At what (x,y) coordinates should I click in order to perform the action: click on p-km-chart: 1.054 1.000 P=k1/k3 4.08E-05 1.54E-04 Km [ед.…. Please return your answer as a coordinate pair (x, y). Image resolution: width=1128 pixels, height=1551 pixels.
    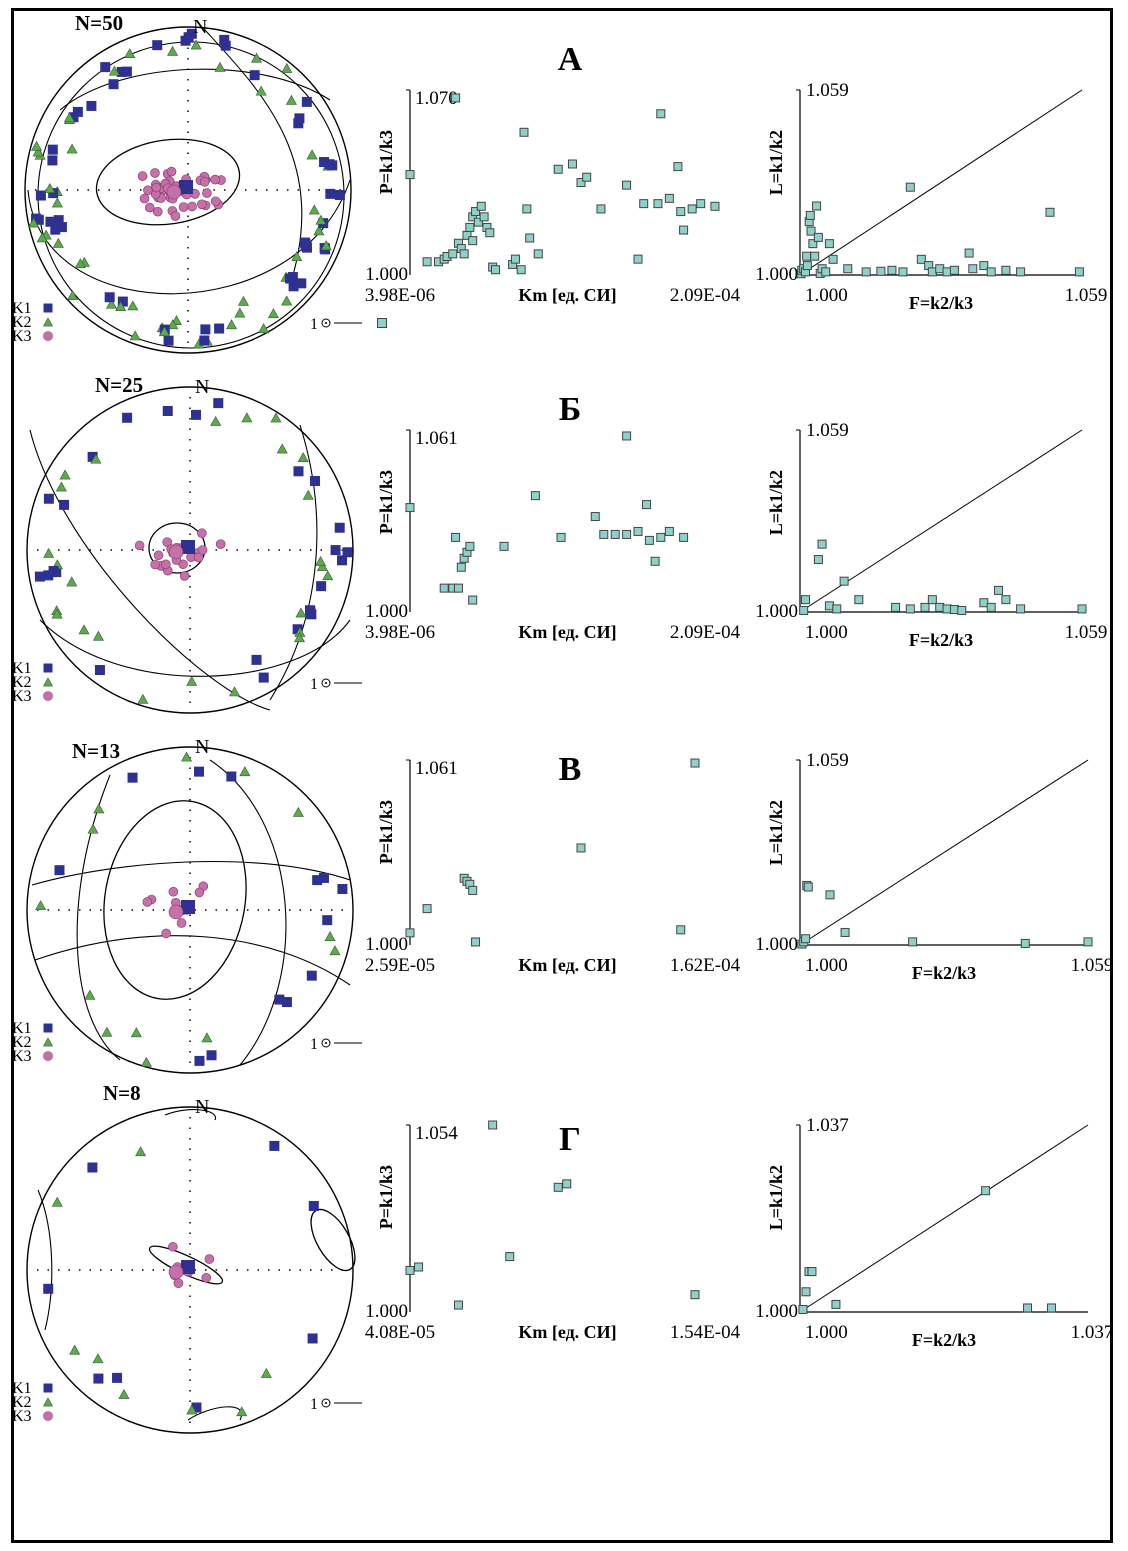
    Looking at the image, I should click on (553, 1231).